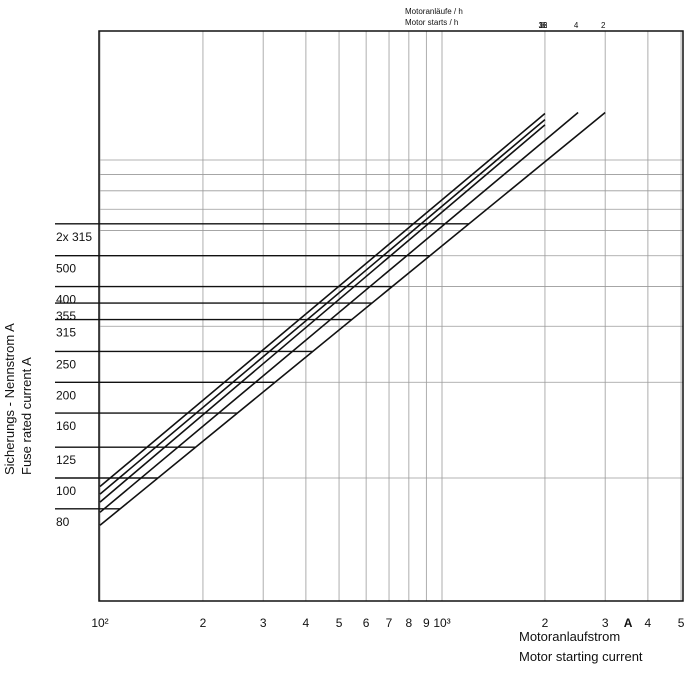 The image size is (693, 680). Describe the element at coordinates (441, 623) in the screenshot. I see `x-tick-label: 10³` at that location.